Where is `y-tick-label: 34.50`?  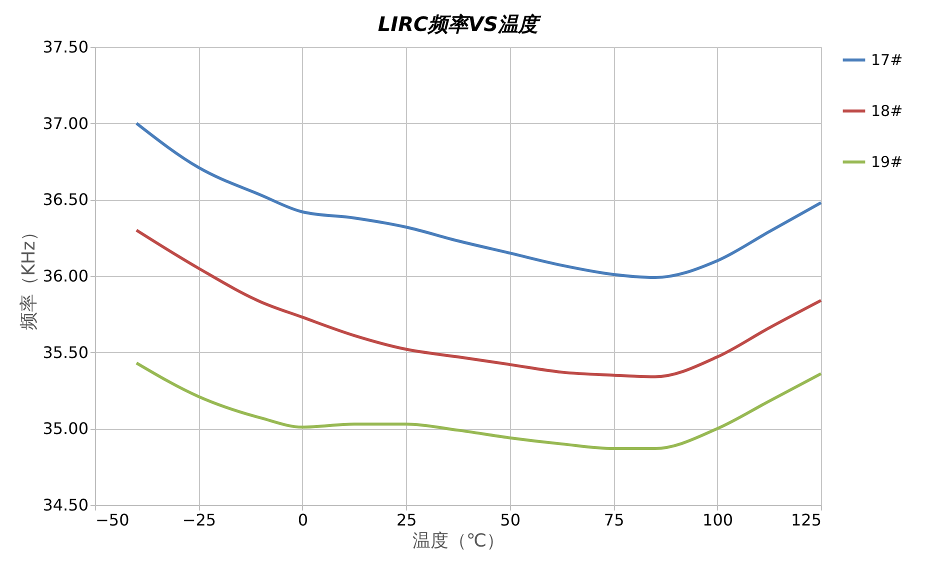 y-tick-label: 34.50 is located at coordinates (65, 505).